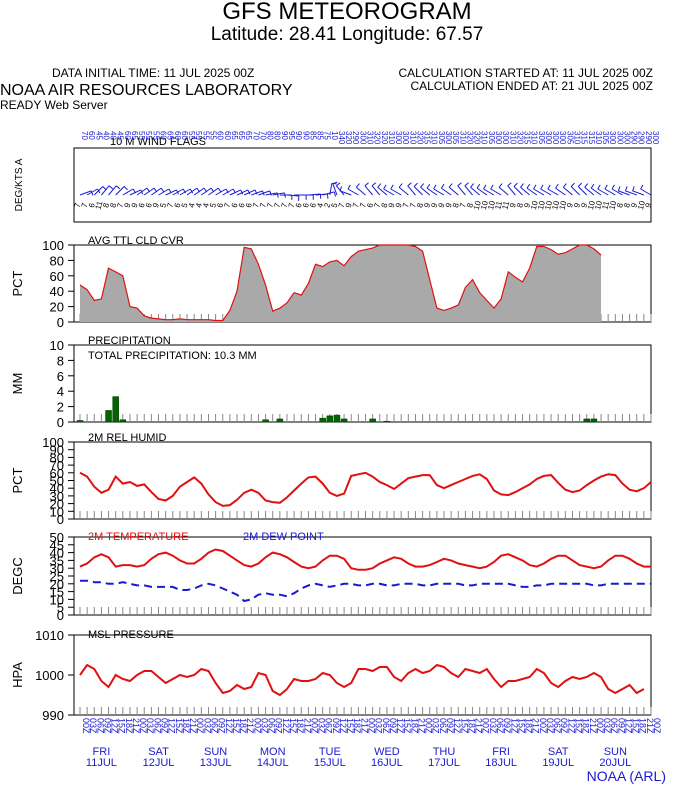 Image resolution: width=694 pixels, height=788 pixels. Describe the element at coordinates (49, 635) in the screenshot. I see `y-tick-label: 1010` at that location.